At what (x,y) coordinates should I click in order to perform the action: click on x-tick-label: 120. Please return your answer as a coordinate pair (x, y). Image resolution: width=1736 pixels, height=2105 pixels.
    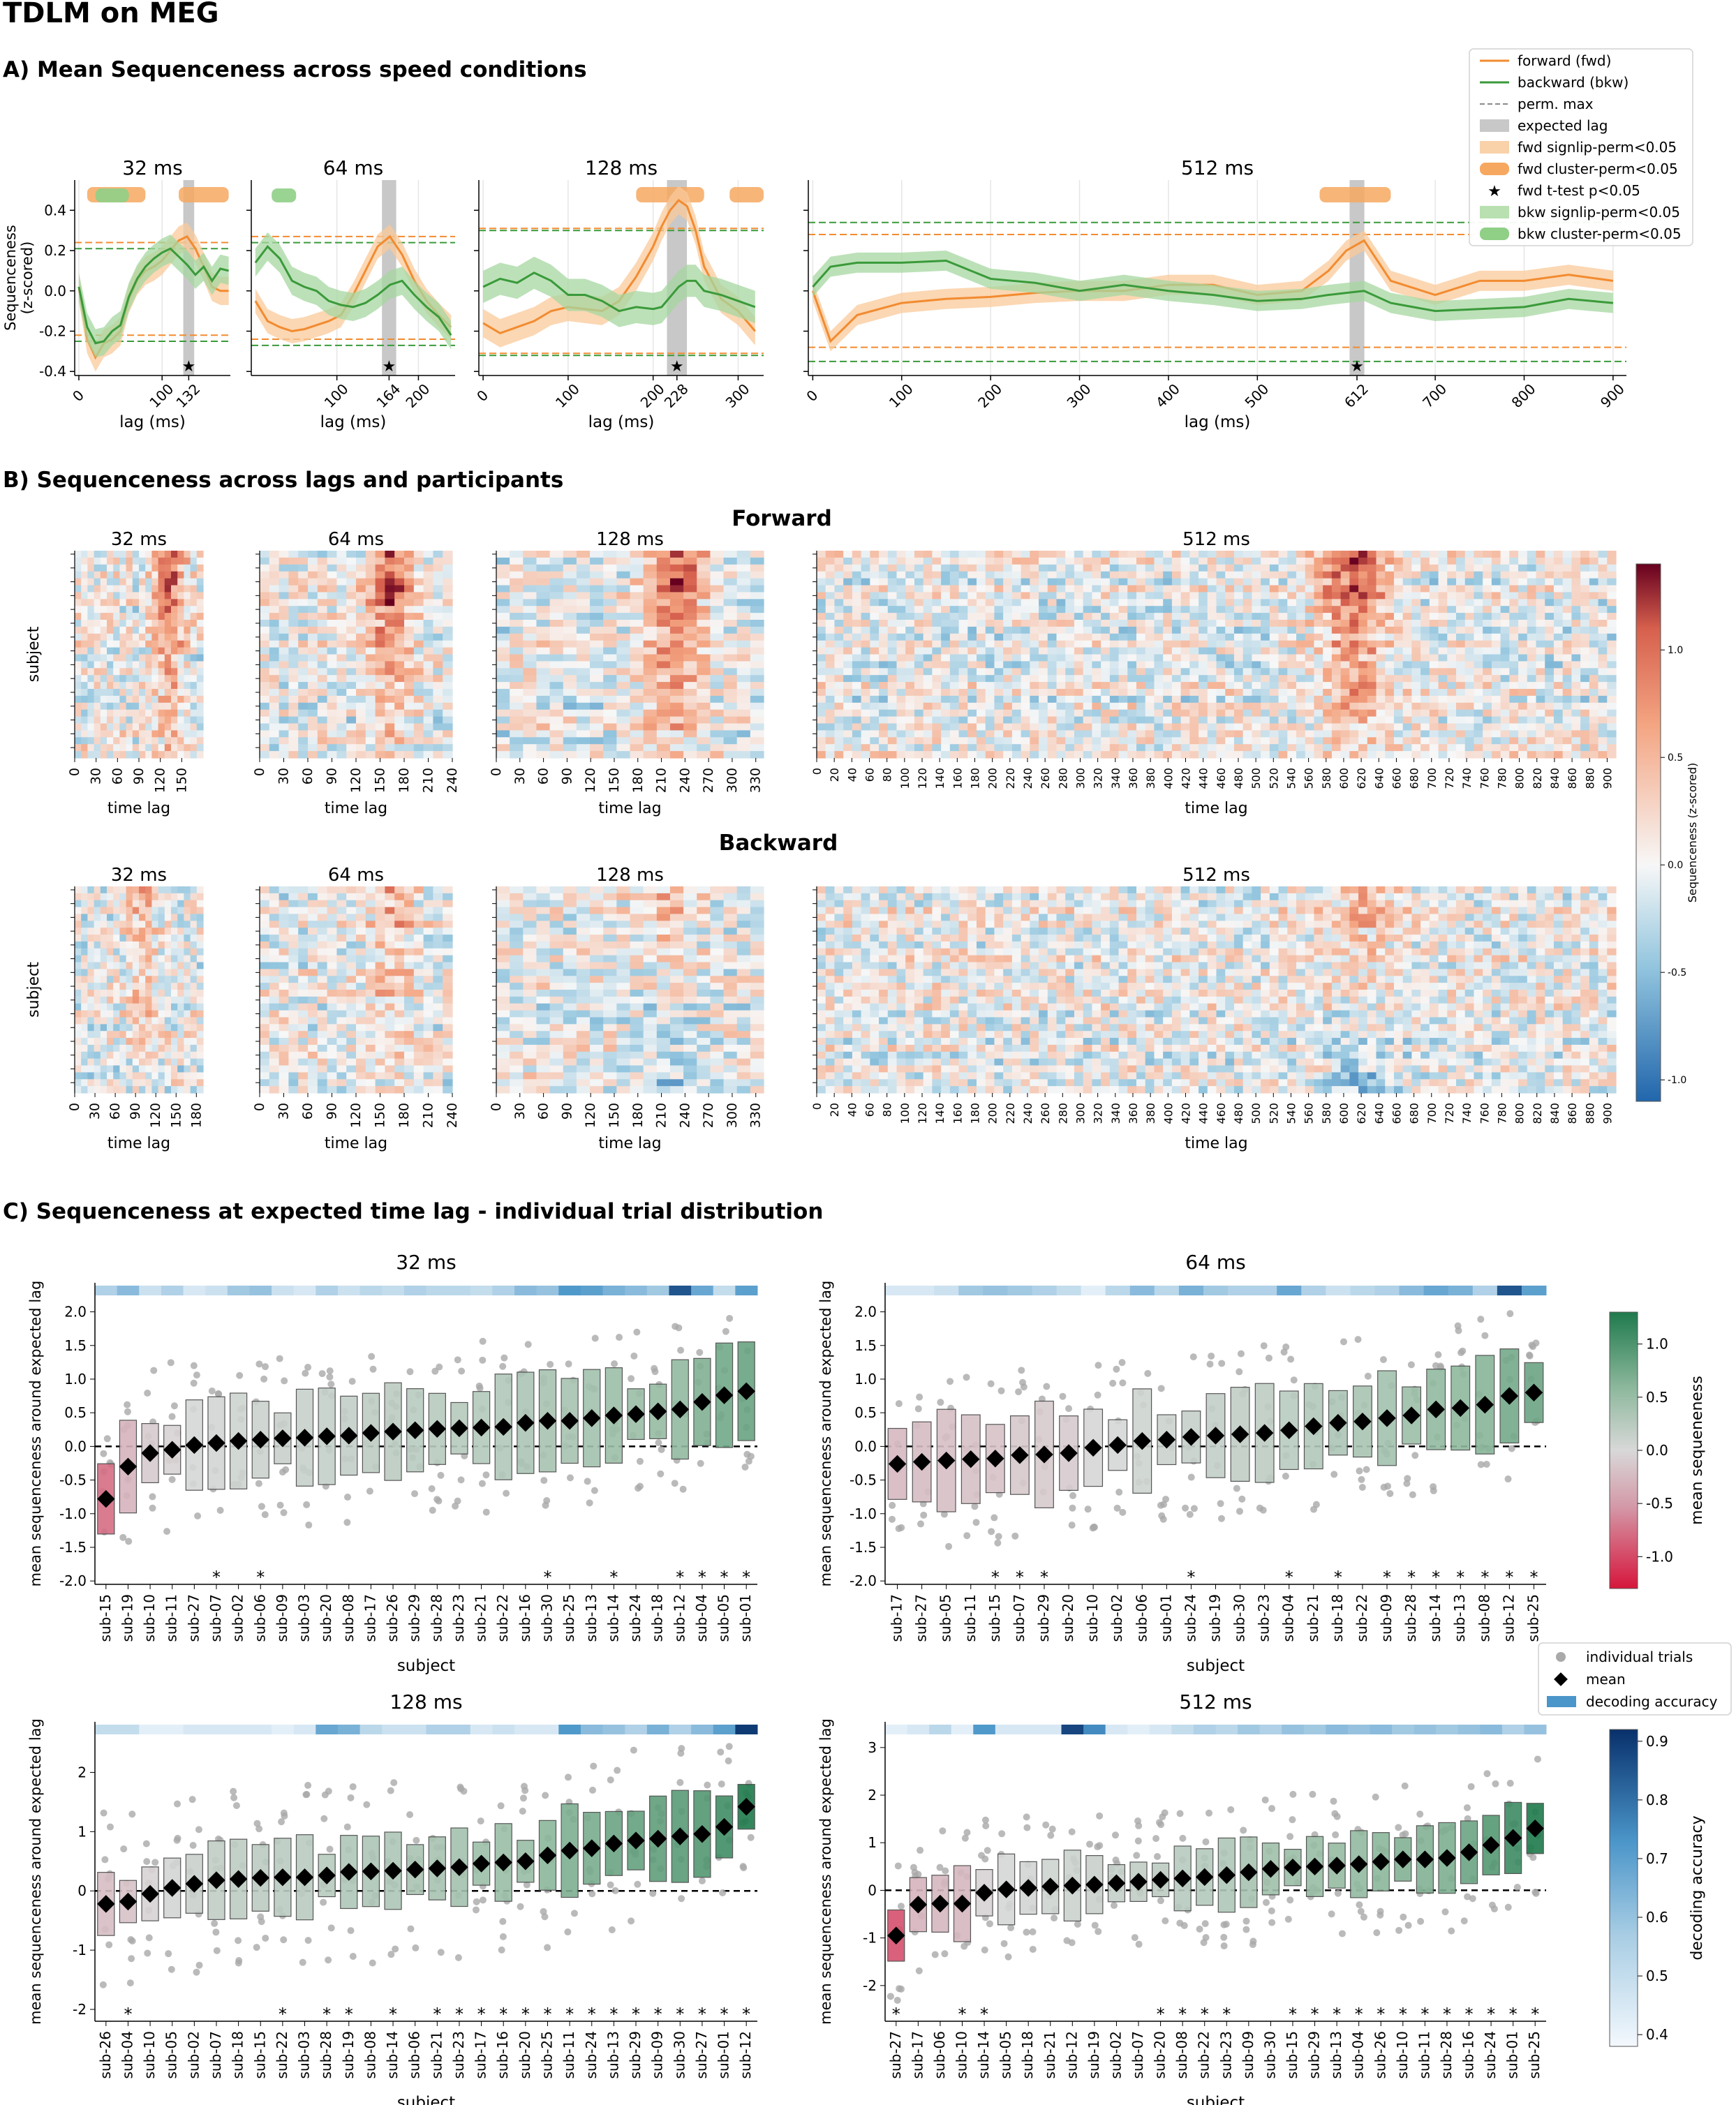
    Looking at the image, I should click on (356, 780).